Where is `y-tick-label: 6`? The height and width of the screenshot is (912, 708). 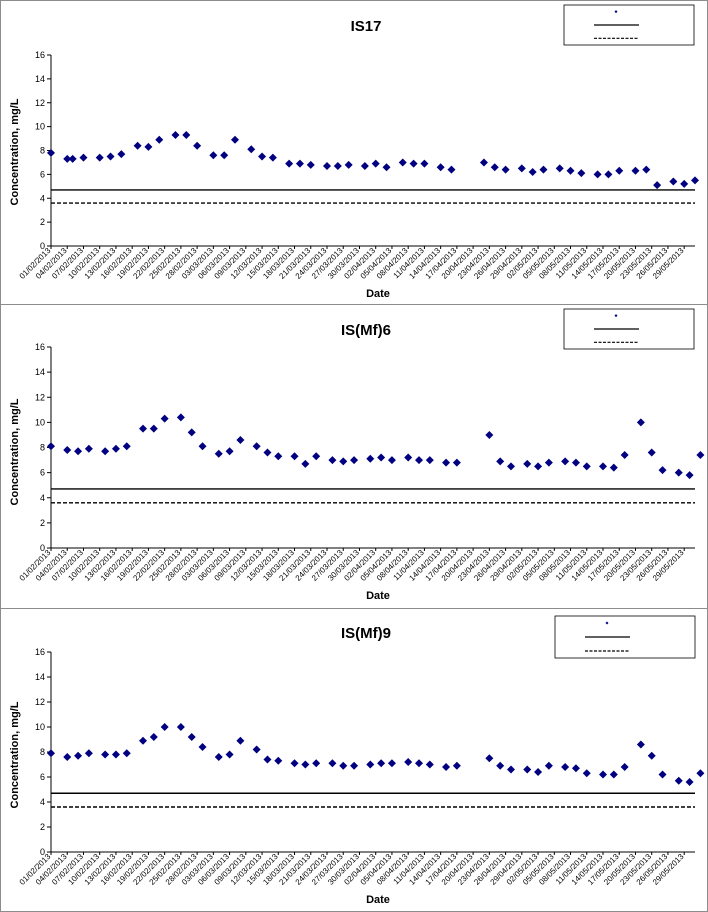
y-tick-label: 6 is located at coordinates (42, 473).